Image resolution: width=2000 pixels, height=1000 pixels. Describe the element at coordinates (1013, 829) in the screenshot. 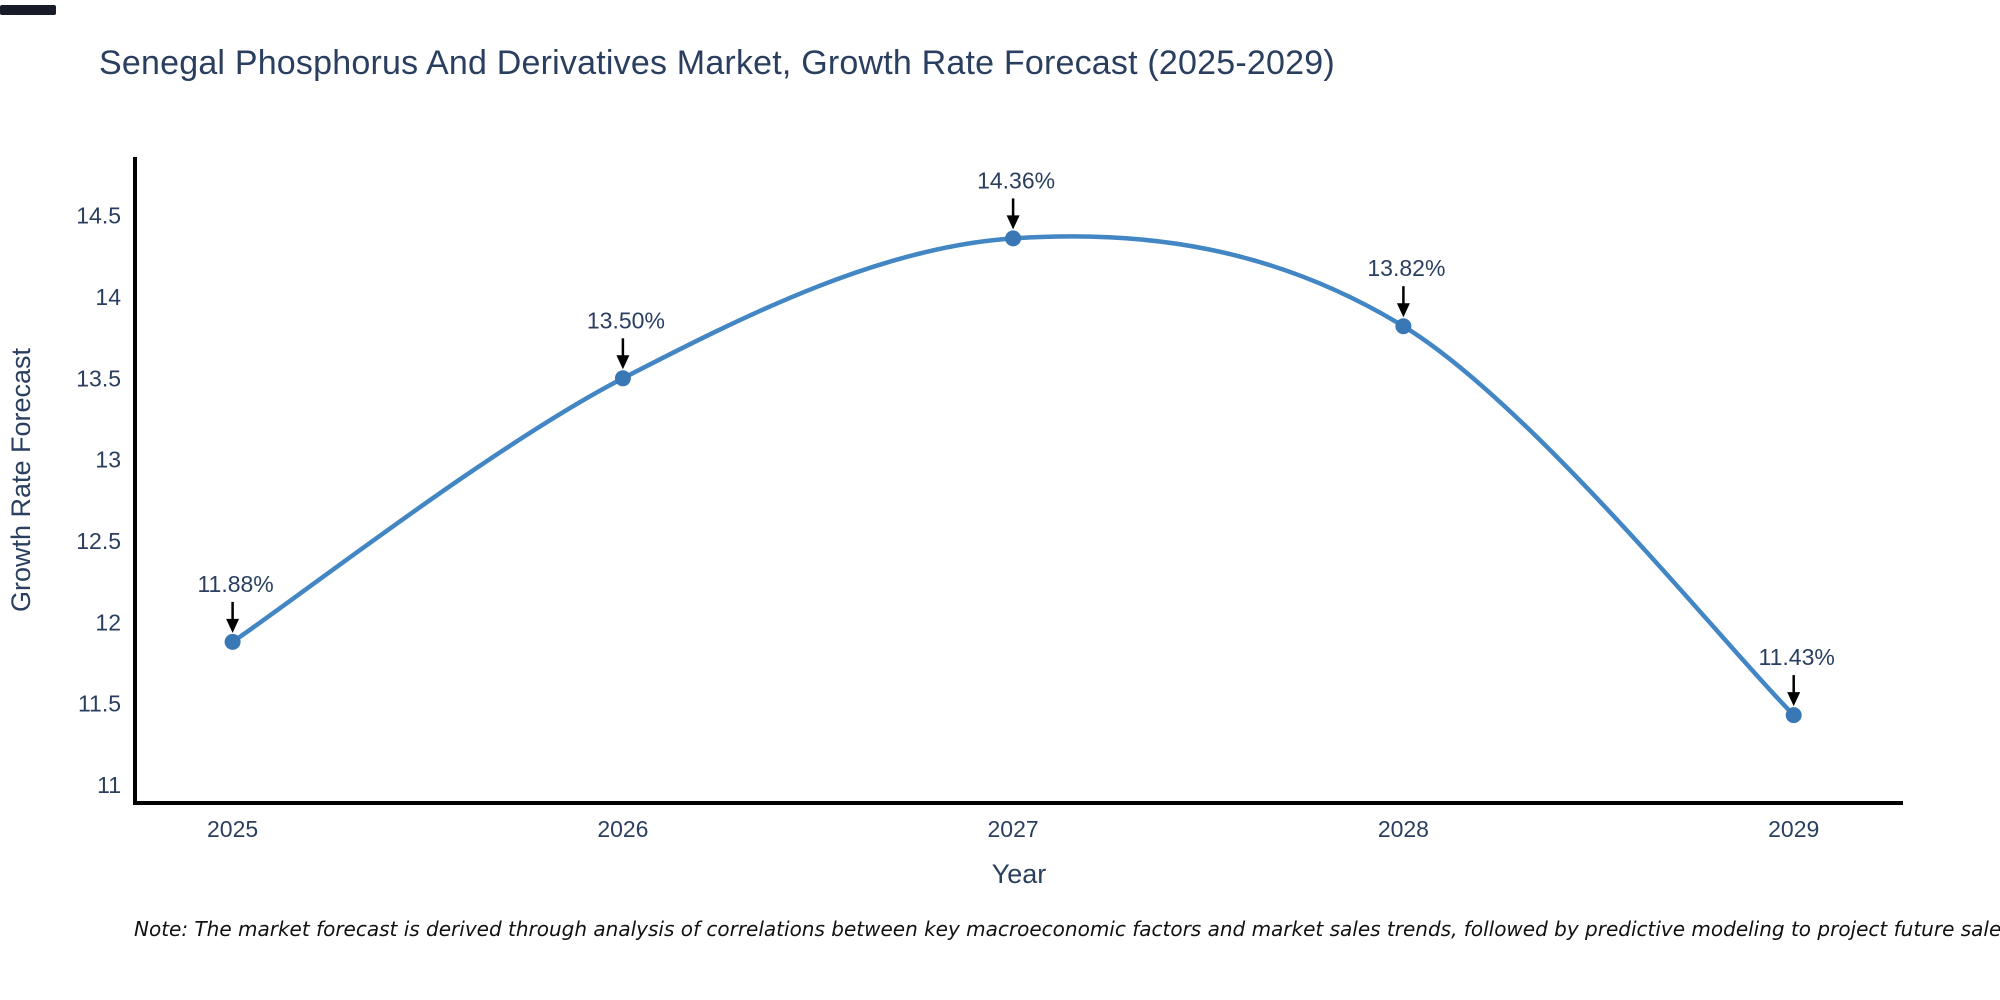

I see `x-tick-label: 2027` at that location.